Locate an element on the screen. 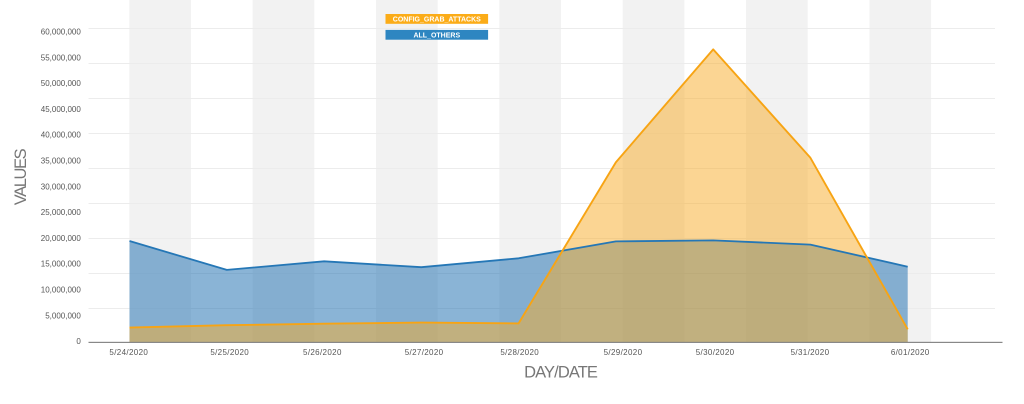 Image resolution: width=1024 pixels, height=404 pixels. svg-text: 30,000,000 is located at coordinates (61, 186).